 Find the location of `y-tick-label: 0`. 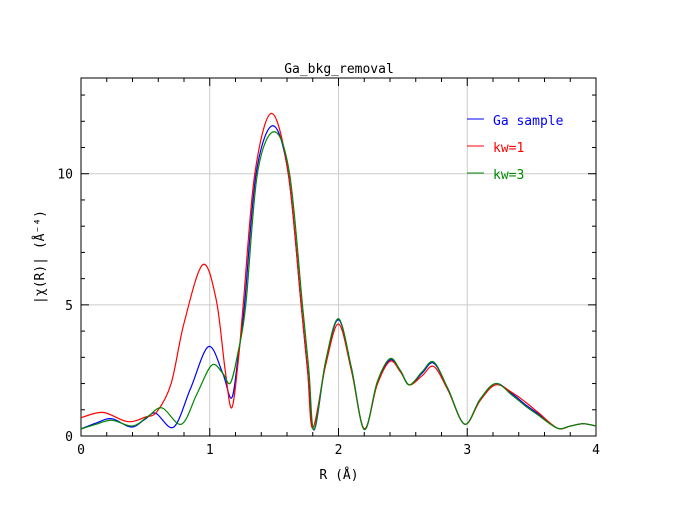

y-tick-label: 0 is located at coordinates (69, 437).